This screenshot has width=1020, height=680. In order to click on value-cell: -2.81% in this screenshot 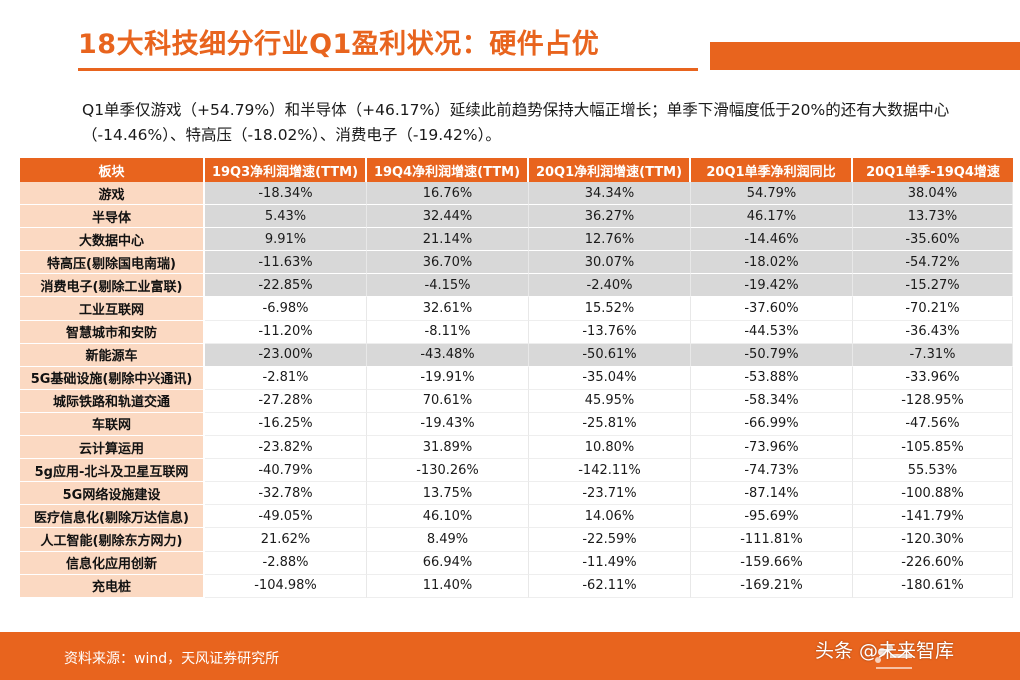, I will do `click(286, 378)`.